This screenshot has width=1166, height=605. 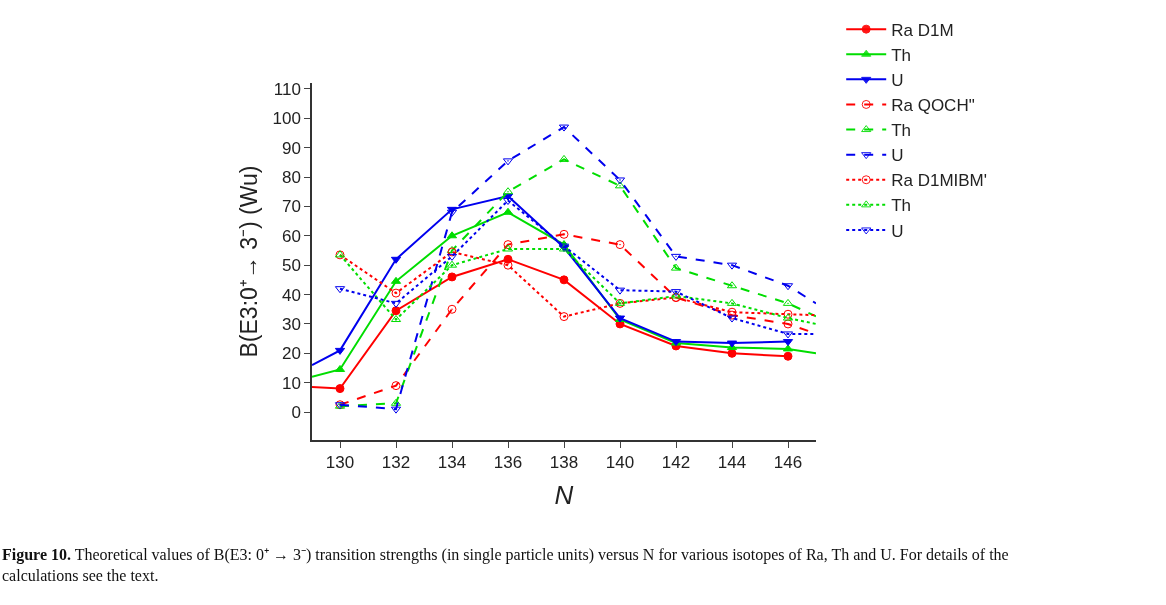 What do you see at coordinates (291, 295) in the screenshot?
I see `y-tick-label: 40` at bounding box center [291, 295].